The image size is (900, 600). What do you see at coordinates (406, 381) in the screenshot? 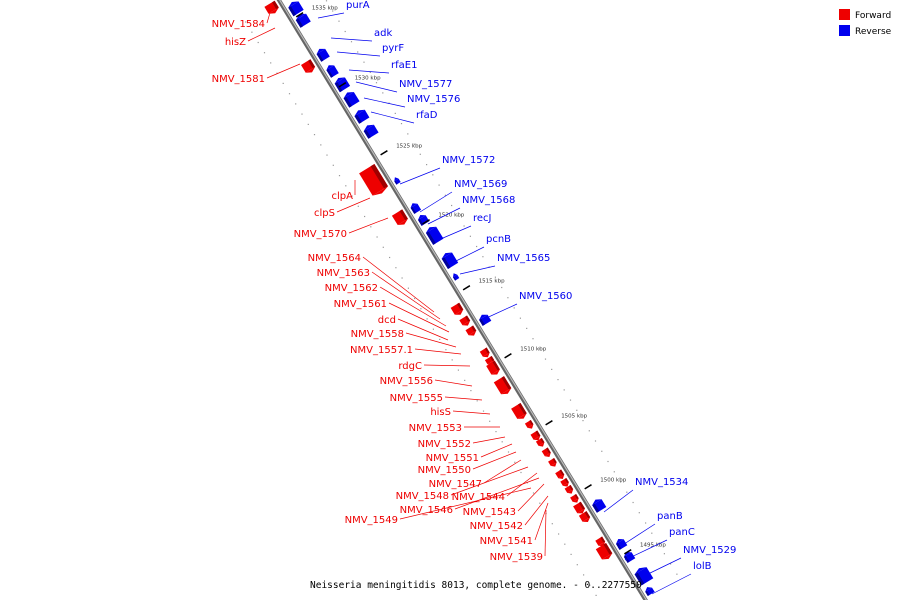
I see `forward-gene-label: NMV_1556` at bounding box center [406, 381].